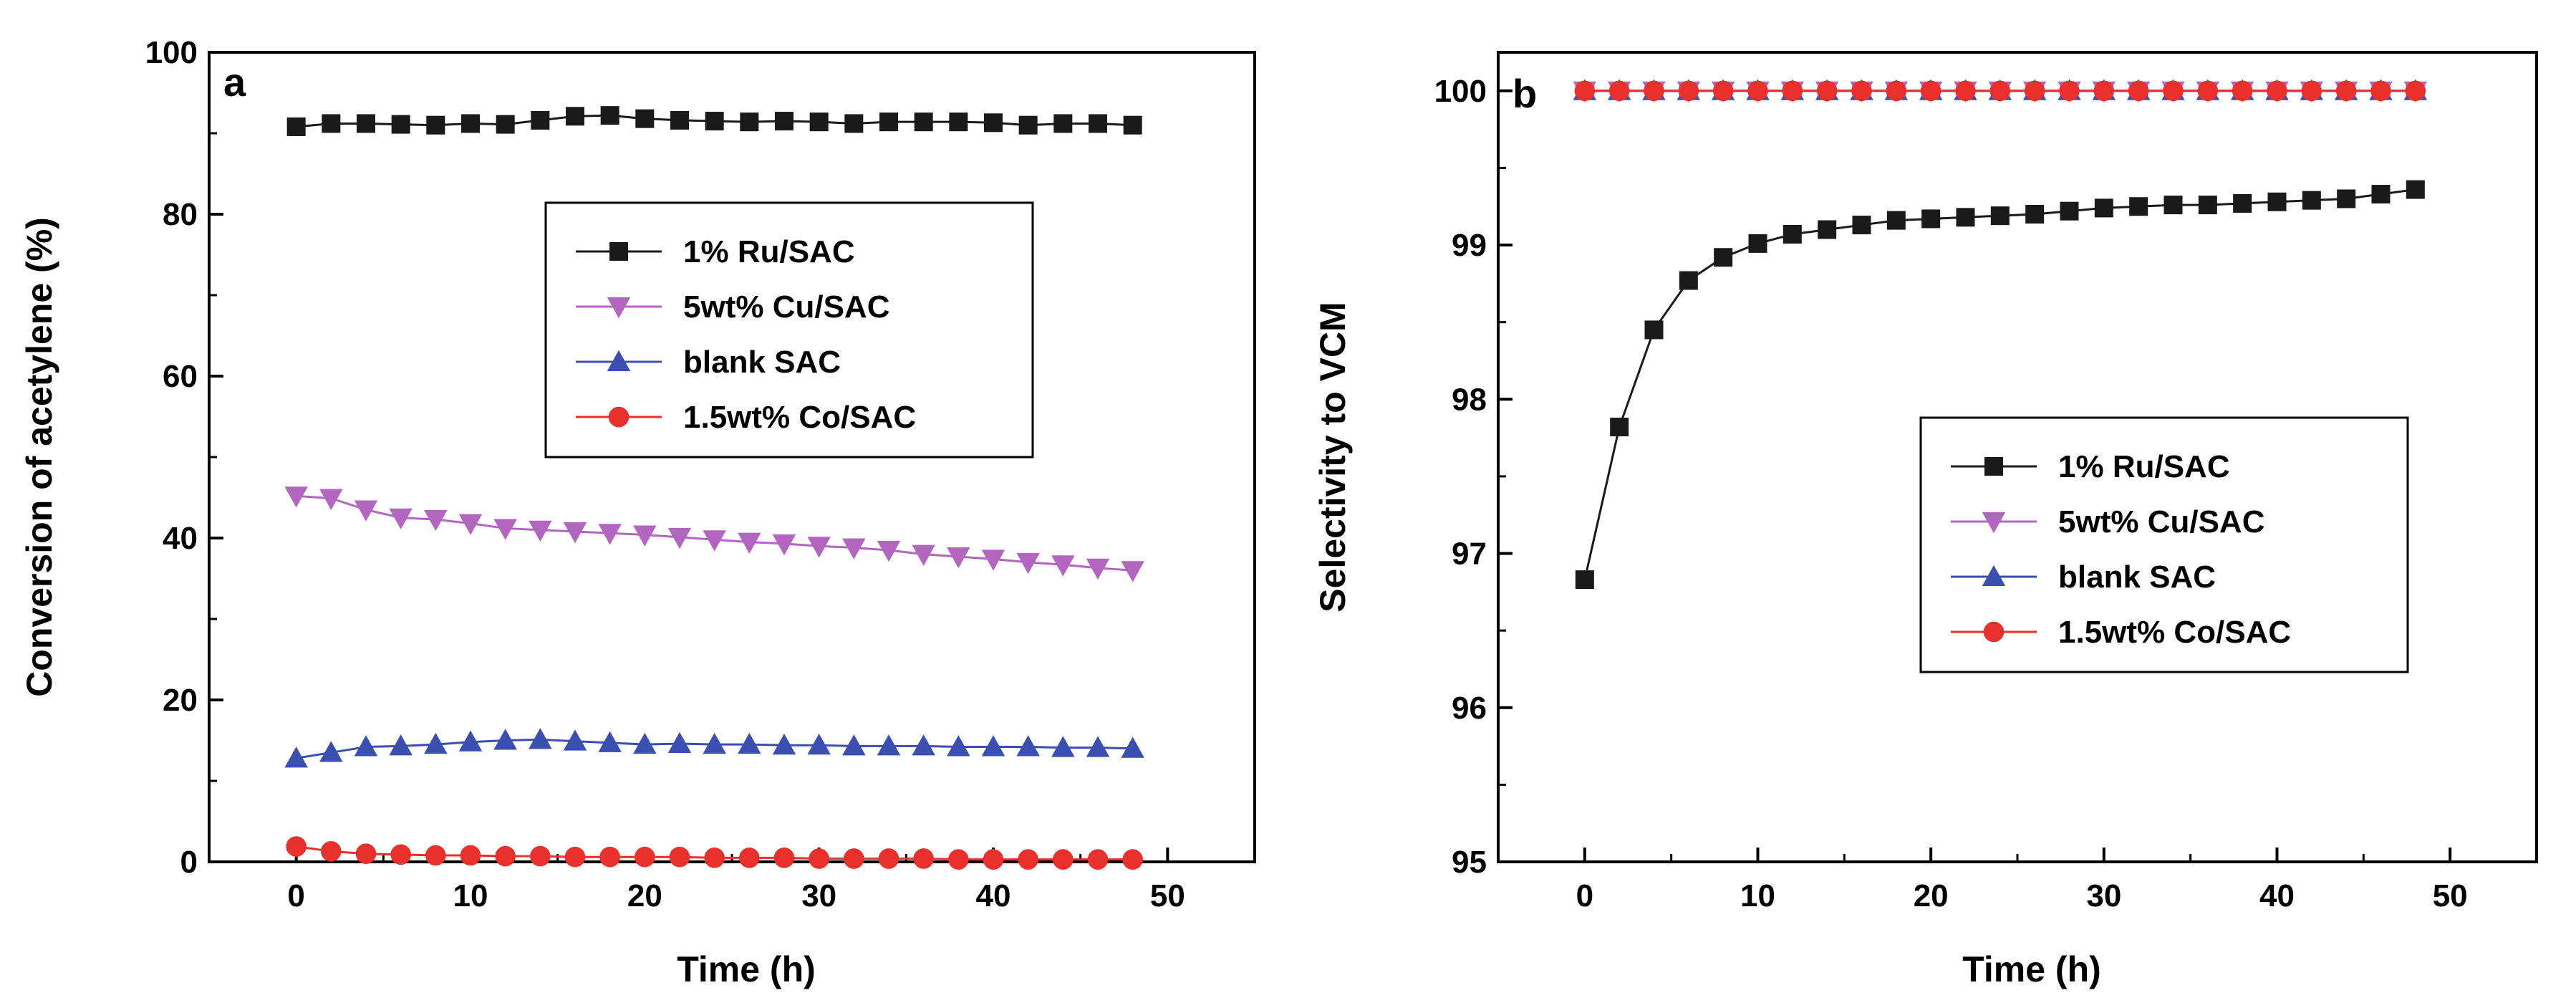 The height and width of the screenshot is (1008, 2576). I want to click on panel-b-ytick-label: 96, so click(1469, 708).